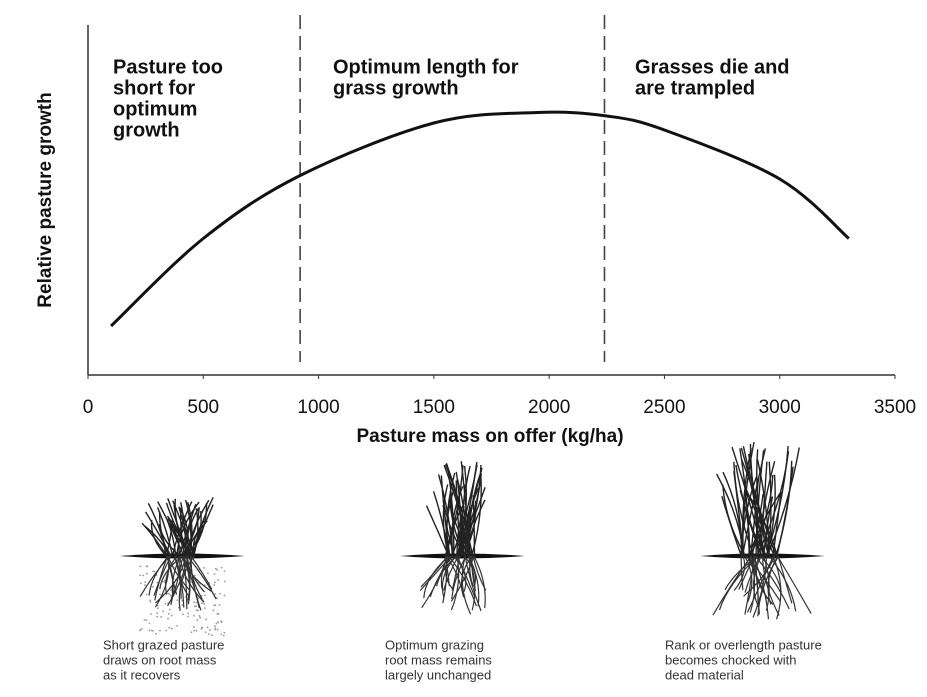 Image resolution: width=927 pixels, height=697 pixels. I want to click on region-label: short for, so click(154, 88).